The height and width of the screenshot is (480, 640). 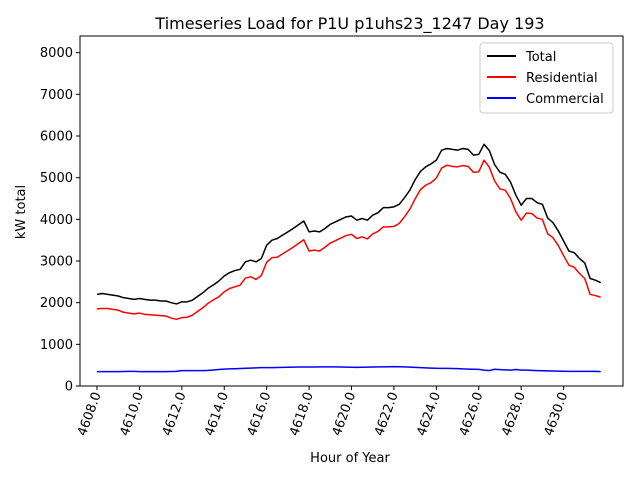 I want to click on legend-label-residential: Residential, so click(x=562, y=78).